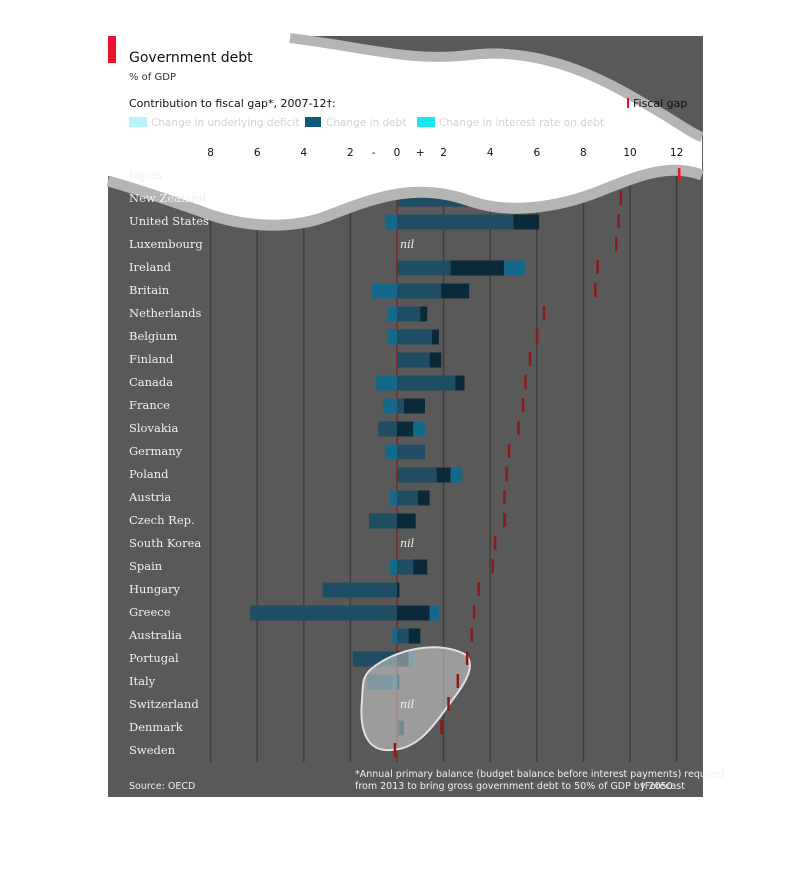  Describe the element at coordinates (629, 153) in the screenshot. I see `x-tick-label: 10` at that location.